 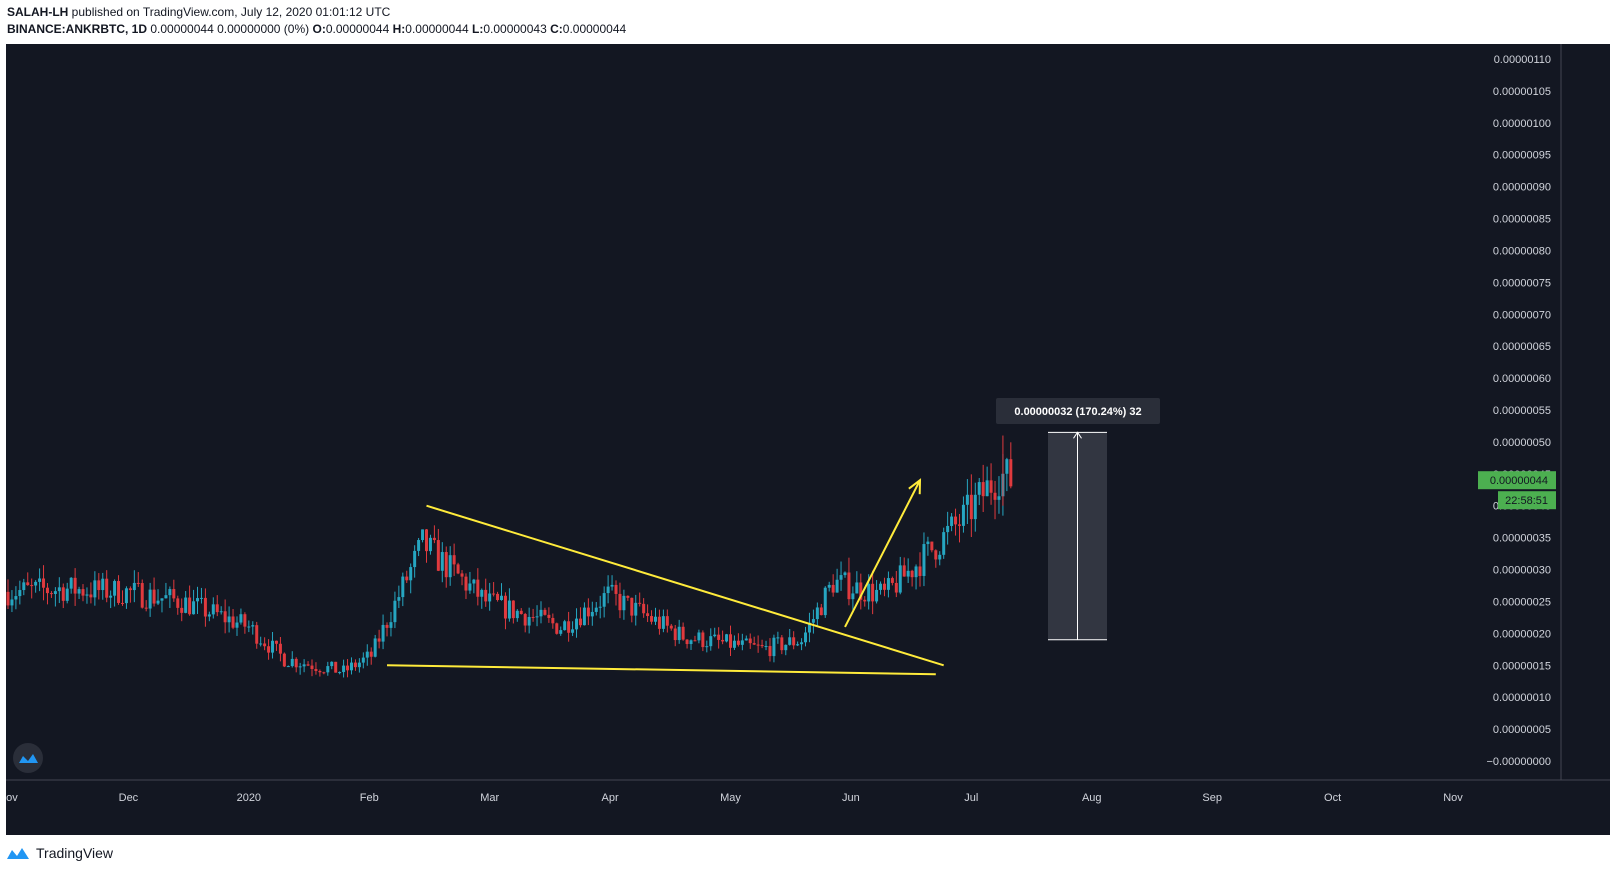 I want to click on time-axis: Nov Dec 2020 Feb Mar Apr May Jun Jul Aug Sep Oct Nov, so click(x=808, y=791).